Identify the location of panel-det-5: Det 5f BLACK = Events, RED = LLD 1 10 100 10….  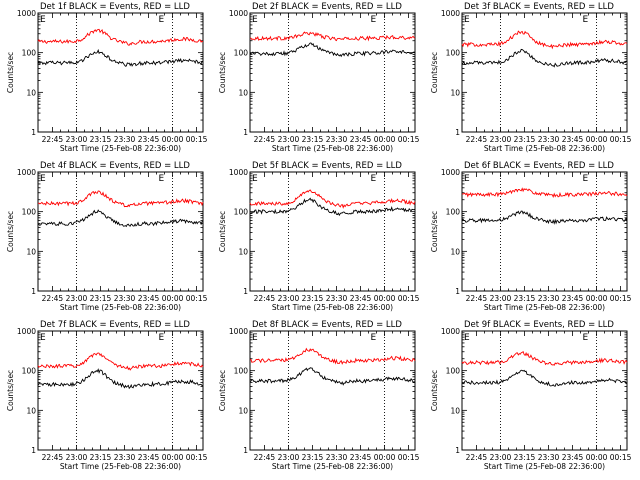
(319, 236).